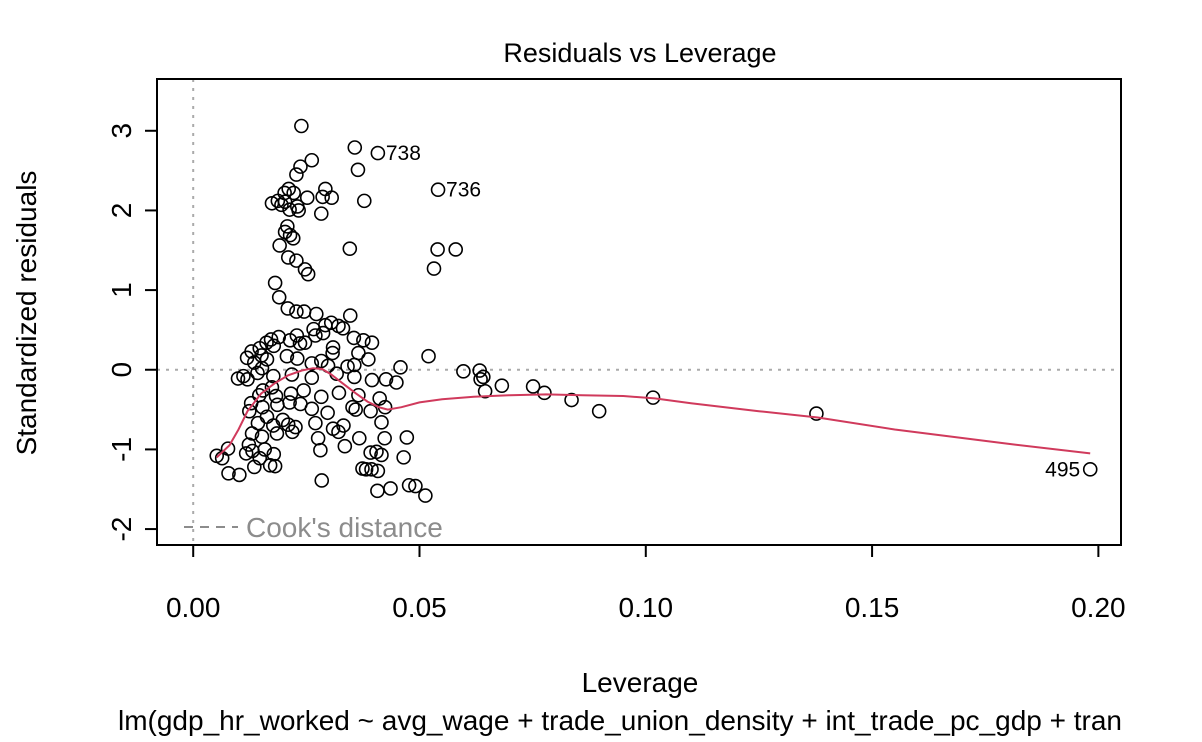  Describe the element at coordinates (653, 413) in the screenshot. I see `smoother-line` at that location.